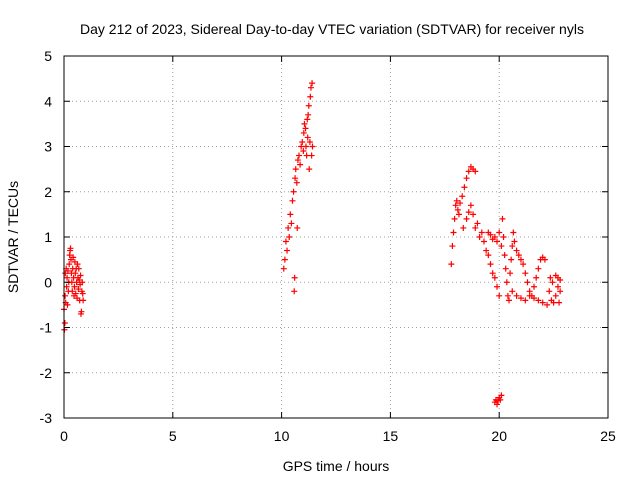 This screenshot has width=640, height=480. Describe the element at coordinates (13, 237) in the screenshot. I see `y-axis-title: SDTVAR / TECUs` at that location.